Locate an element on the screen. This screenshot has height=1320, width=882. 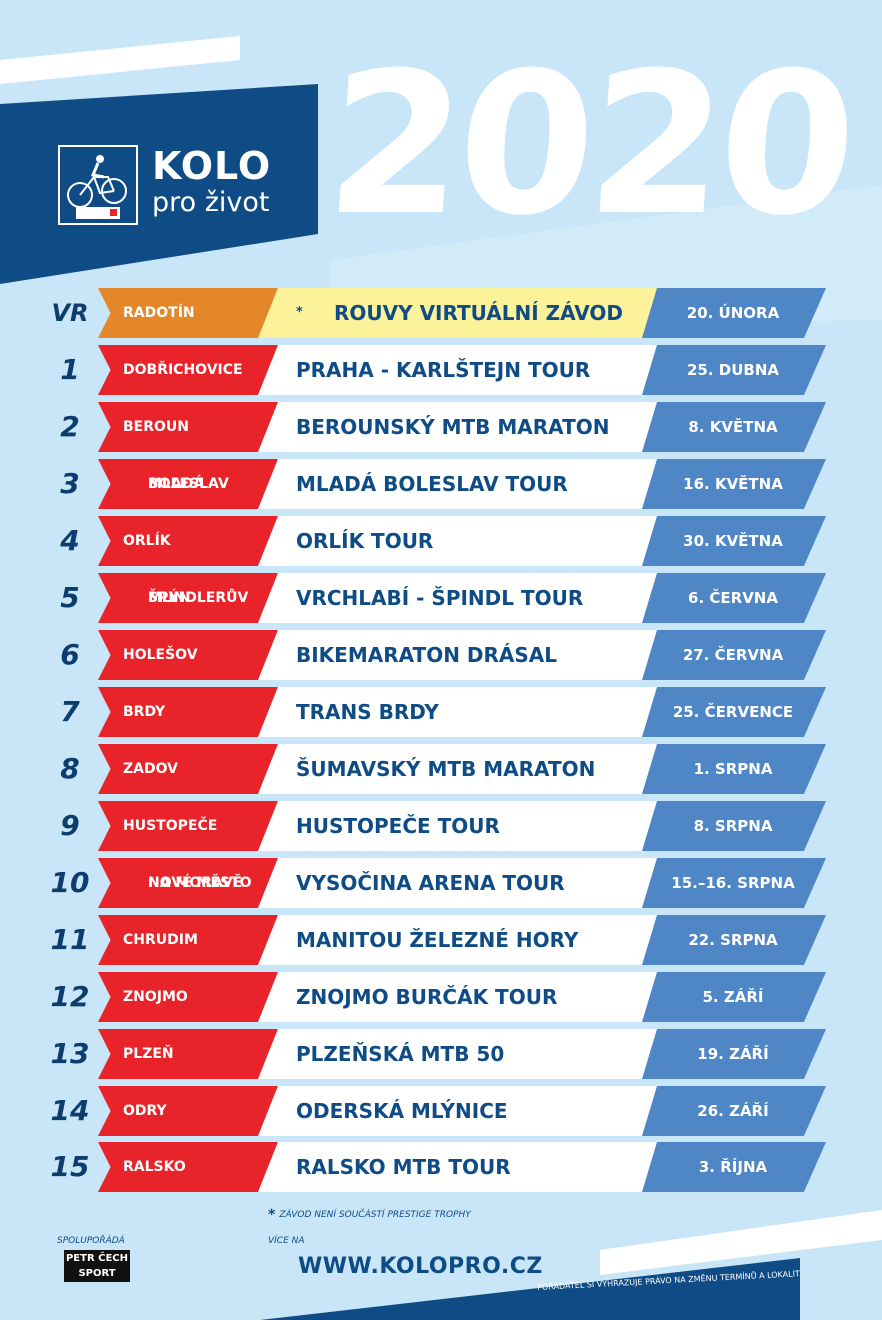
race-city: ZNOJMO is located at coordinates (188, 997).